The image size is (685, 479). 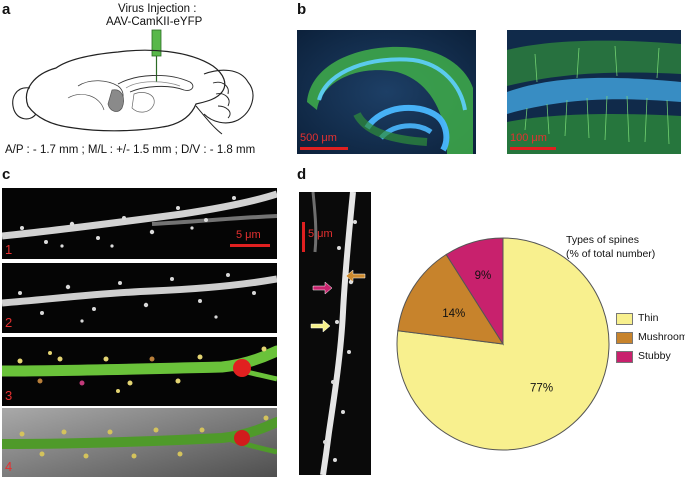 I want to click on legend-label-thin: Thin, so click(x=648, y=318).